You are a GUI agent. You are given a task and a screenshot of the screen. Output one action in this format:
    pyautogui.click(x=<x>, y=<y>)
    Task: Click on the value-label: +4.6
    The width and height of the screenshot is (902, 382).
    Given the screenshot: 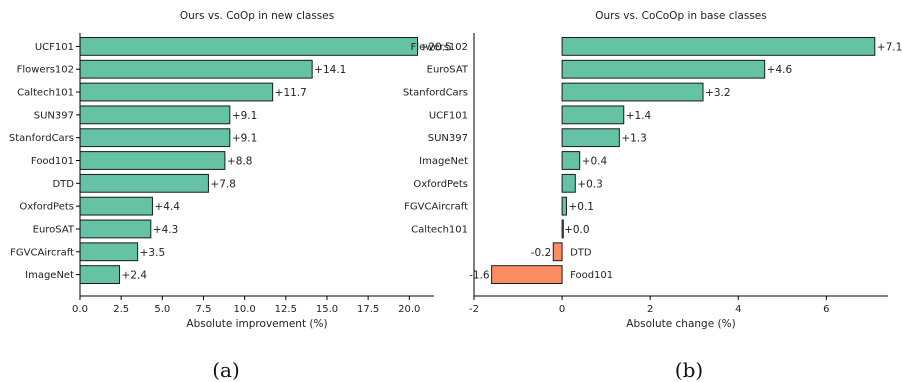 What is the action you would take?
    pyautogui.click(x=780, y=70)
    